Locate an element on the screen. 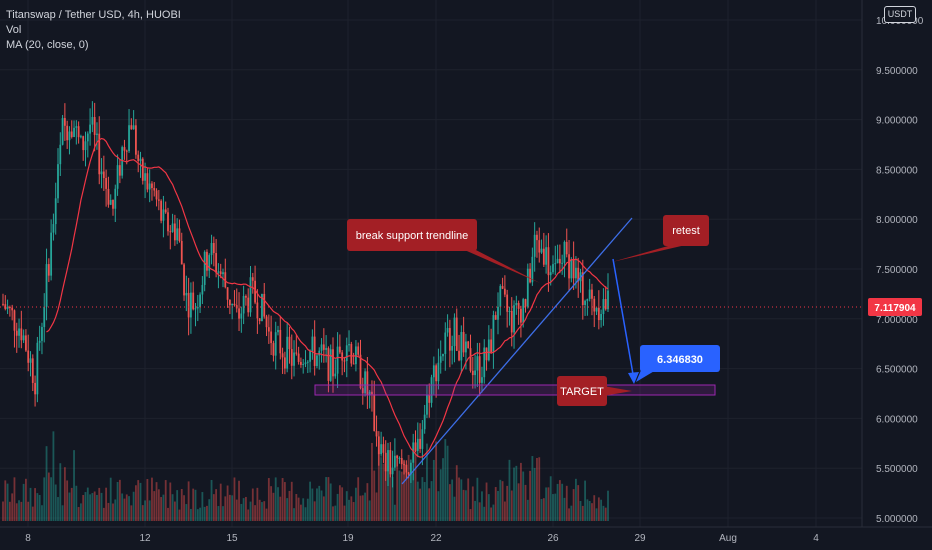  legend-title: Titanswap / Tether USD, 4h, HUOBI is located at coordinates (93, 15).